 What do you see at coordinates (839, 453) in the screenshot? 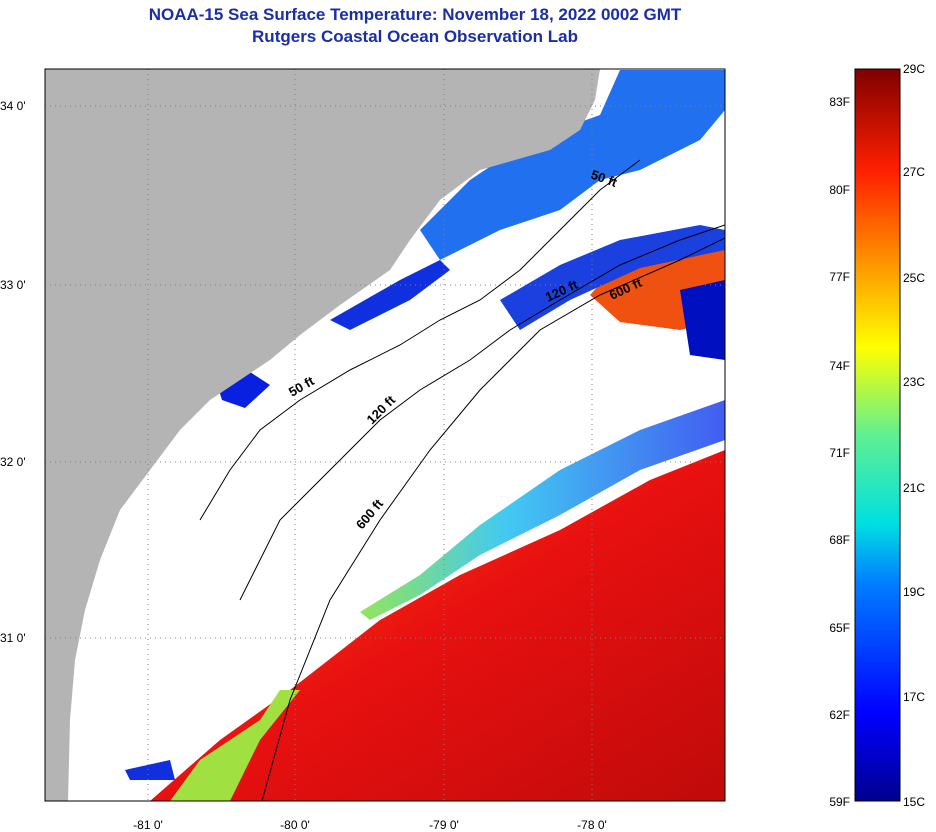
I see `colorbar-f-71: 71F` at bounding box center [839, 453].